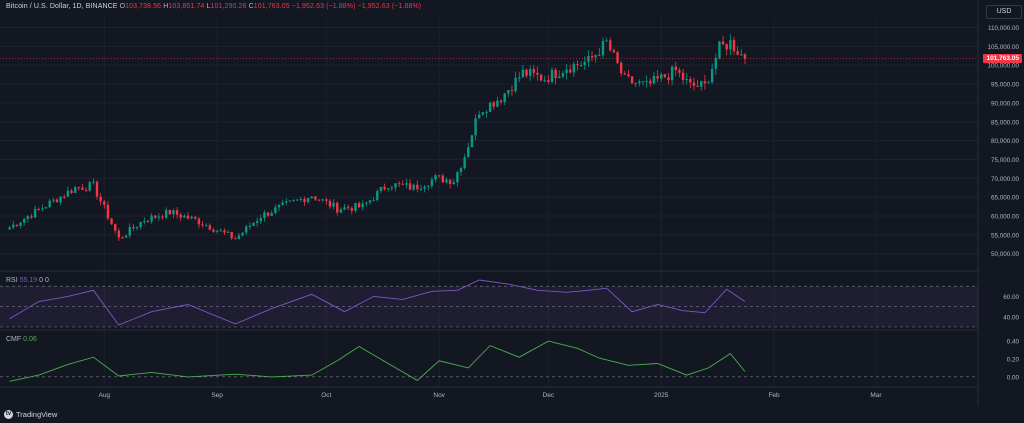 This screenshot has height=423, width=1024. What do you see at coordinates (1005, 103) in the screenshot?
I see `price-tick-label: 90,000.00` at bounding box center [1005, 103].